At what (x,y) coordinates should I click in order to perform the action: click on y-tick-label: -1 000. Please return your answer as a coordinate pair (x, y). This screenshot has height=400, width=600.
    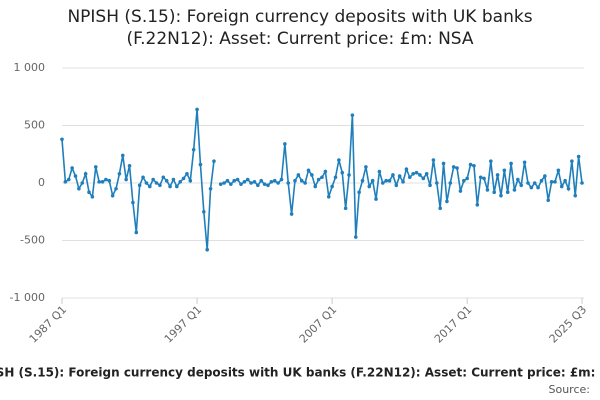
    Looking at the image, I should click on (27, 297).